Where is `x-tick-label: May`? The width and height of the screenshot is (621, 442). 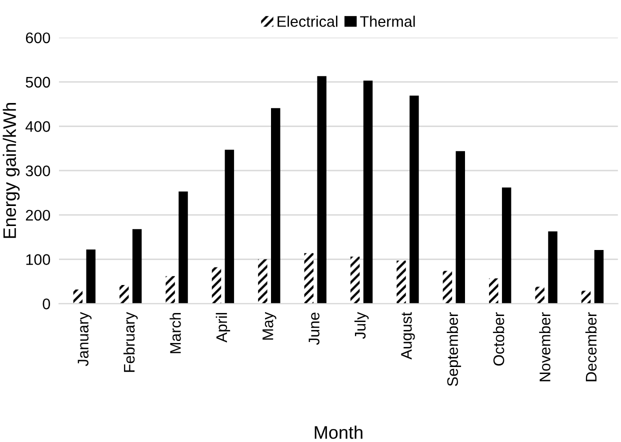
x-tick-label: May is located at coordinates (269, 326).